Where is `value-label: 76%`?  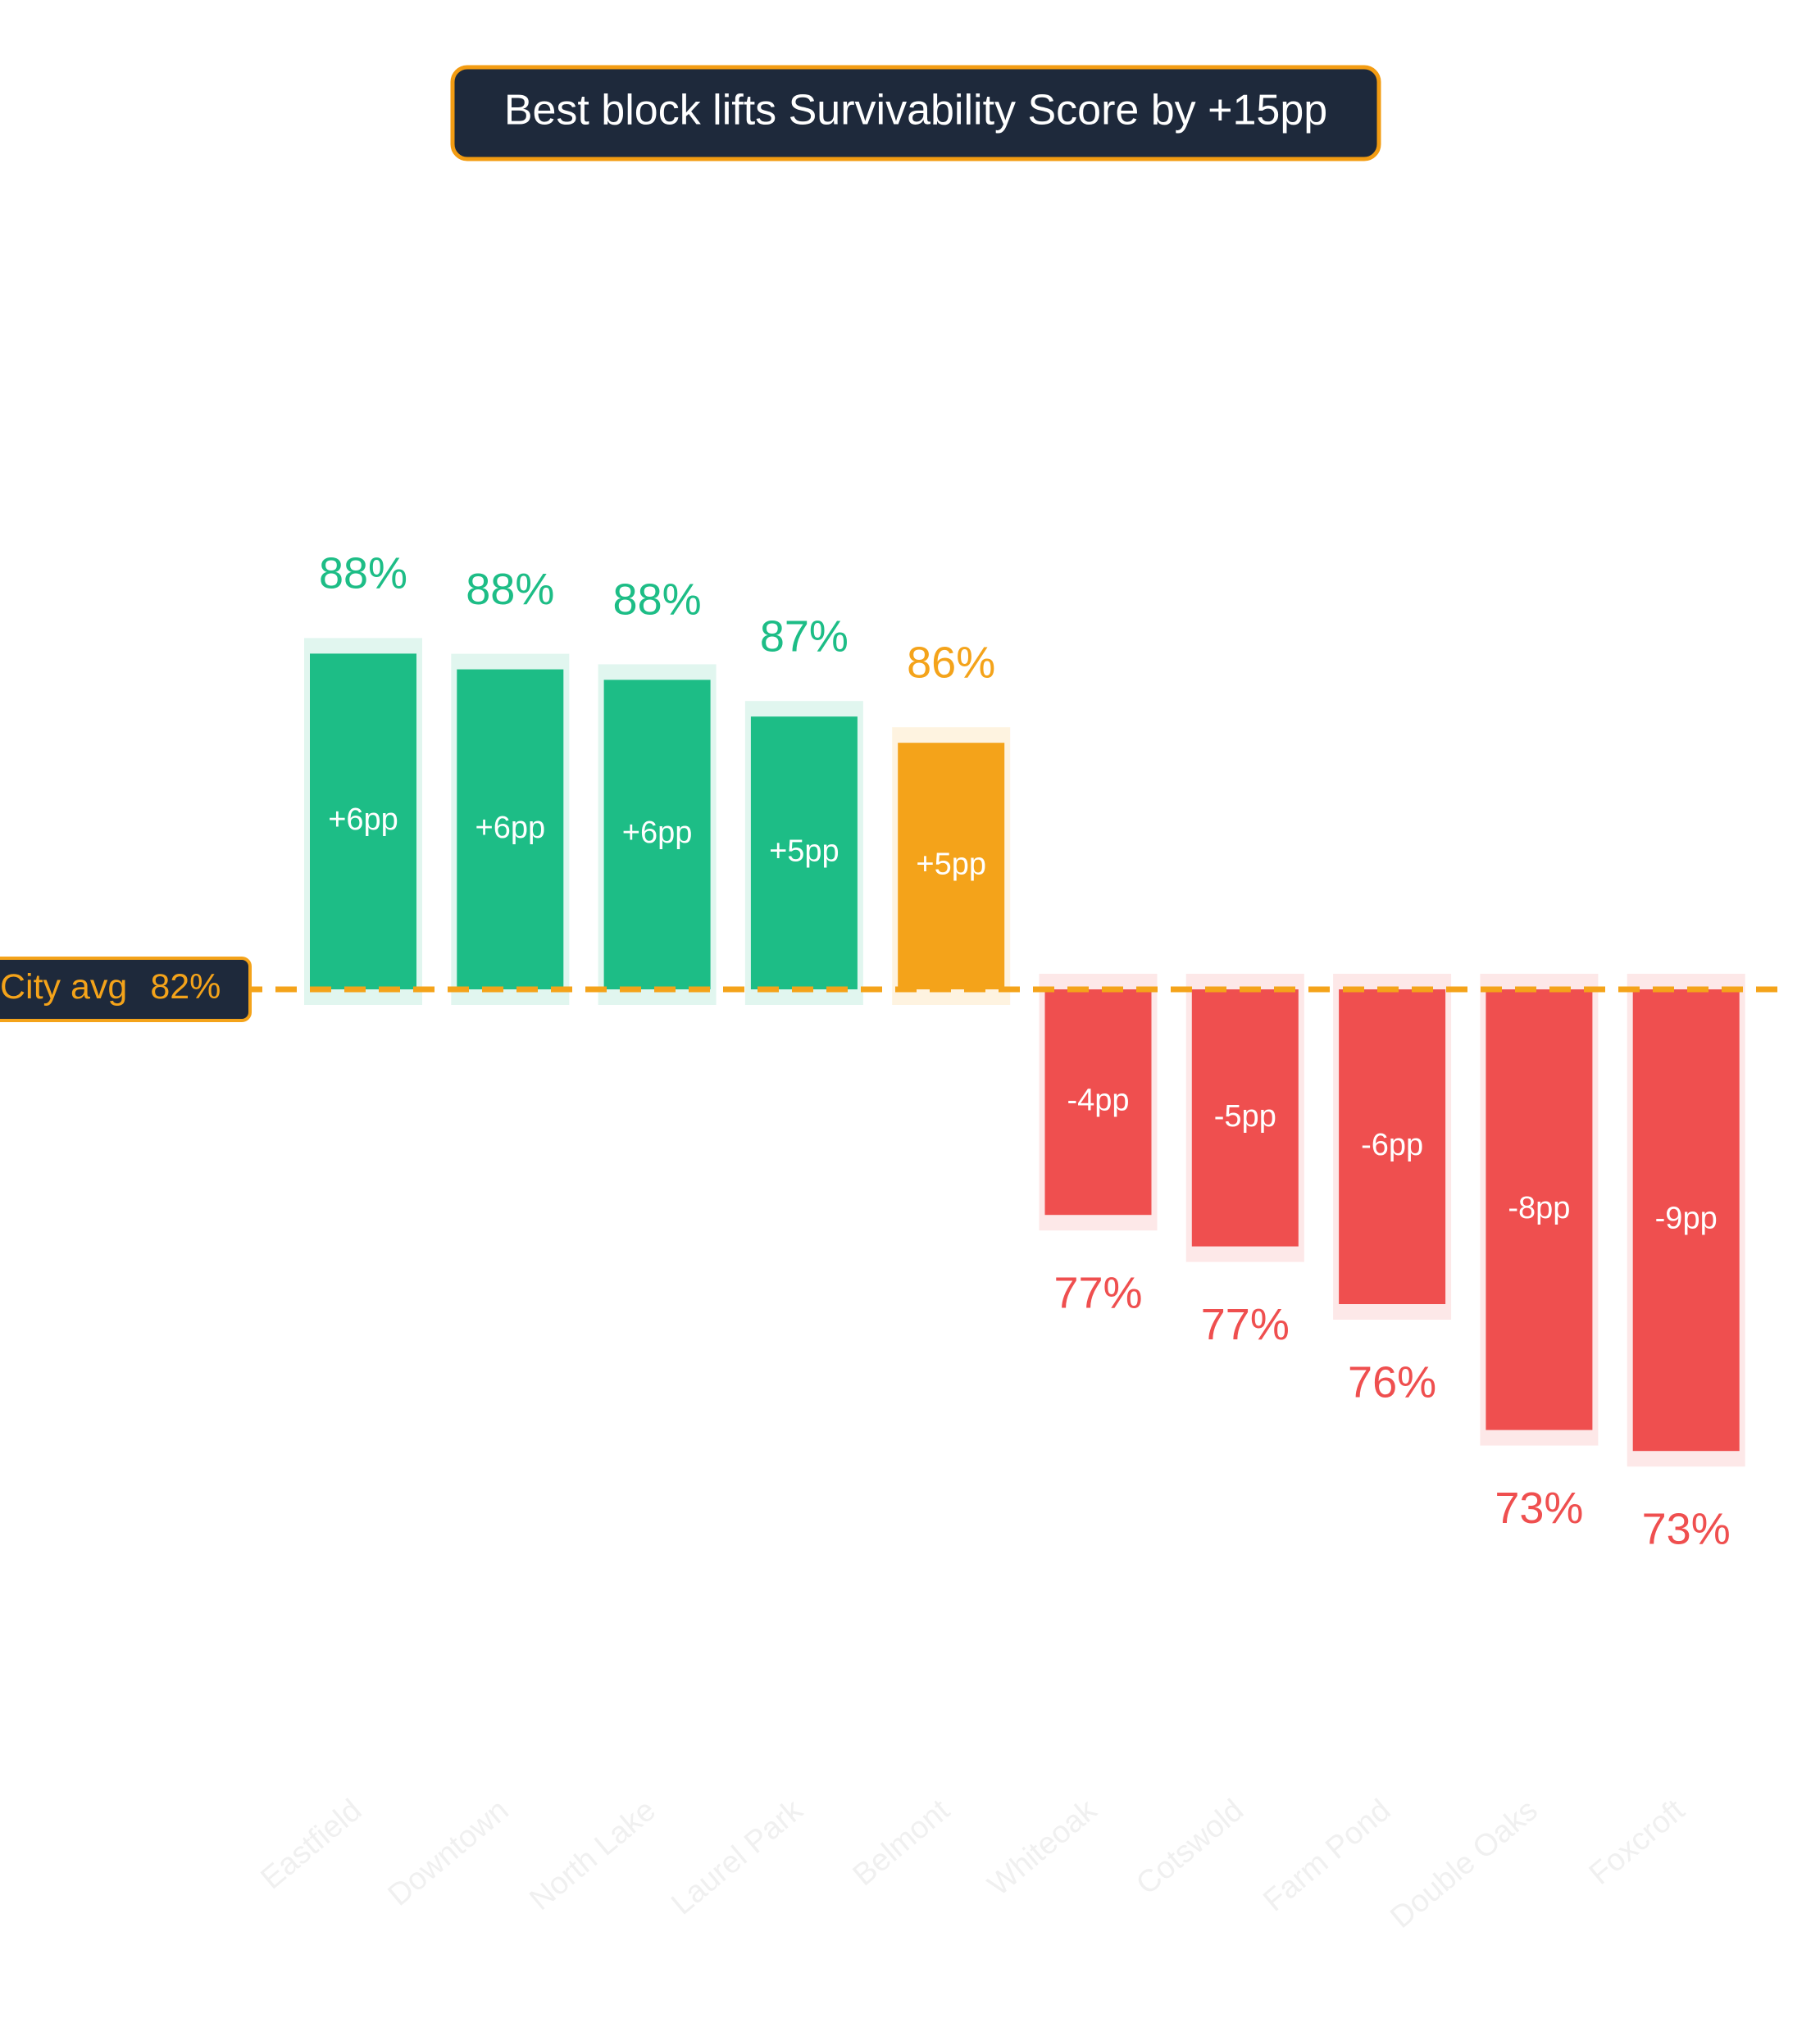 value-label: 76% is located at coordinates (1392, 1382).